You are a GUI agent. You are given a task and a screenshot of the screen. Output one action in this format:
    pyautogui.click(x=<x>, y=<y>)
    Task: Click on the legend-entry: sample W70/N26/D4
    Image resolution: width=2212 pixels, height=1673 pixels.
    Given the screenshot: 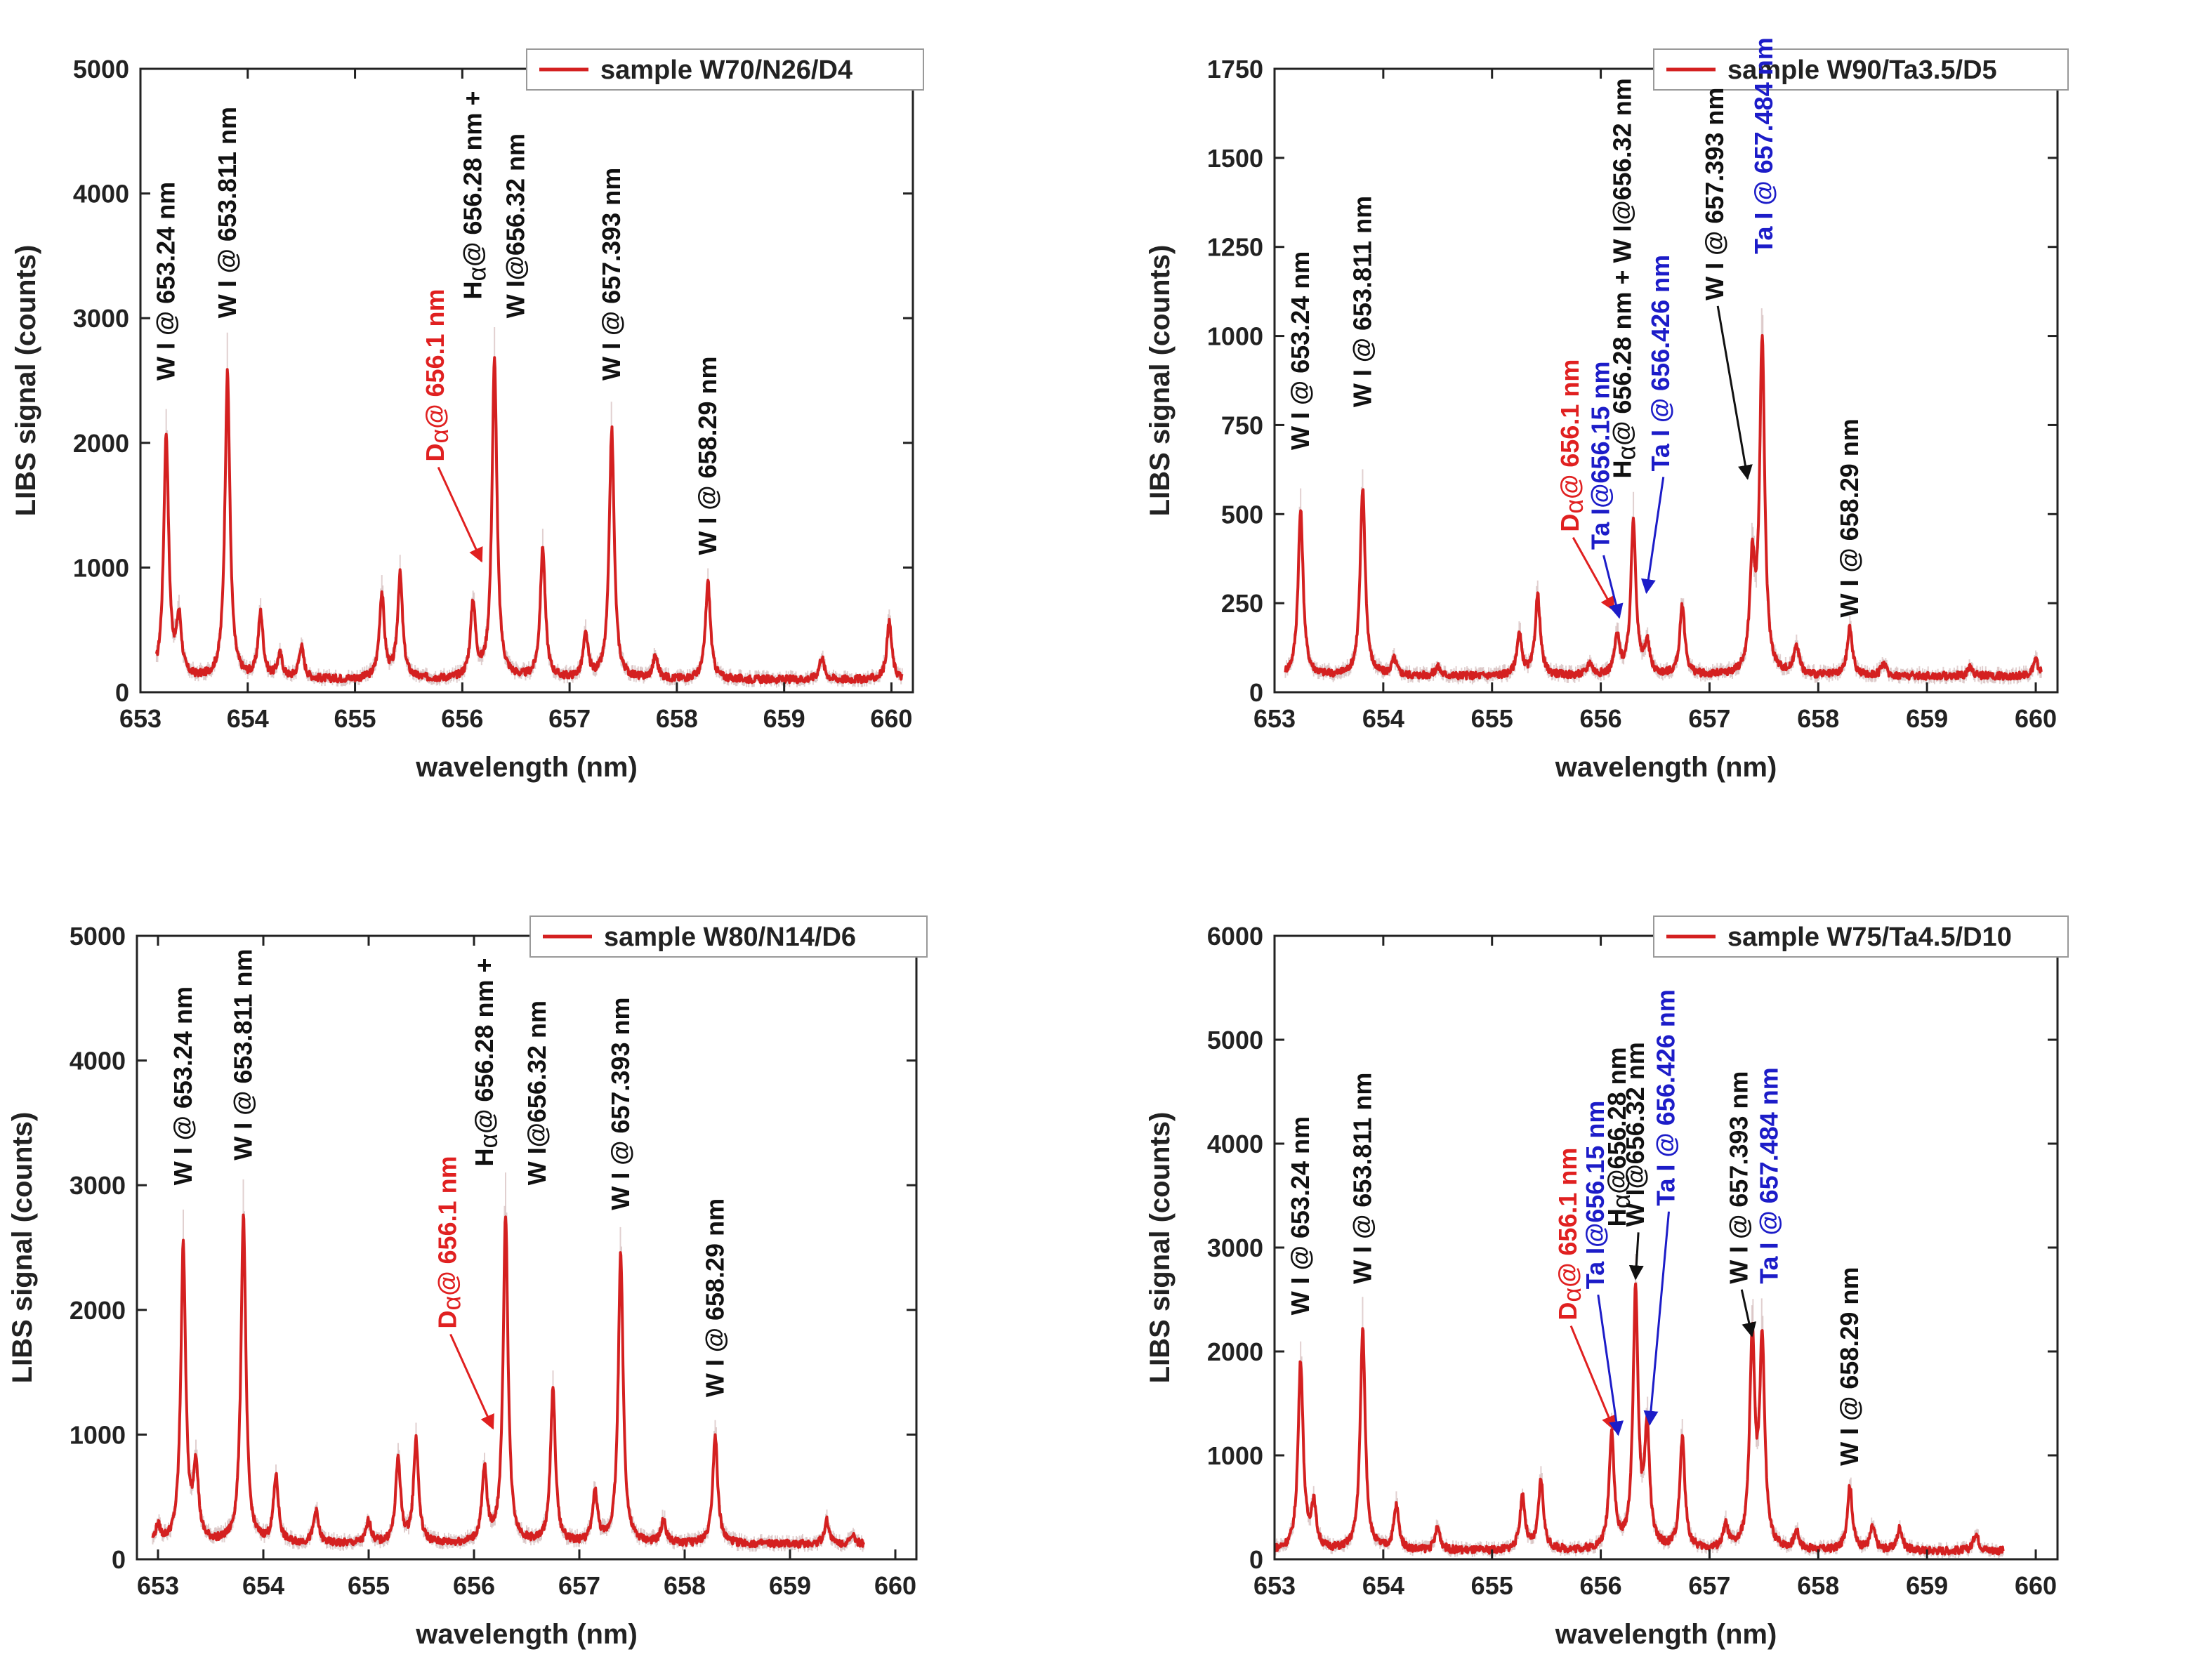 What is the action you would take?
    pyautogui.click(x=726, y=70)
    